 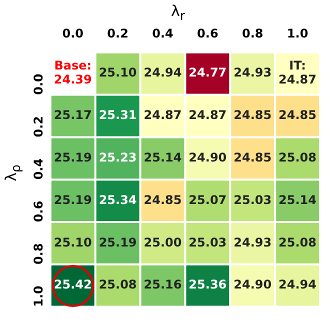 I want to click on data-label: IT: 24.87, so click(x=297, y=72).